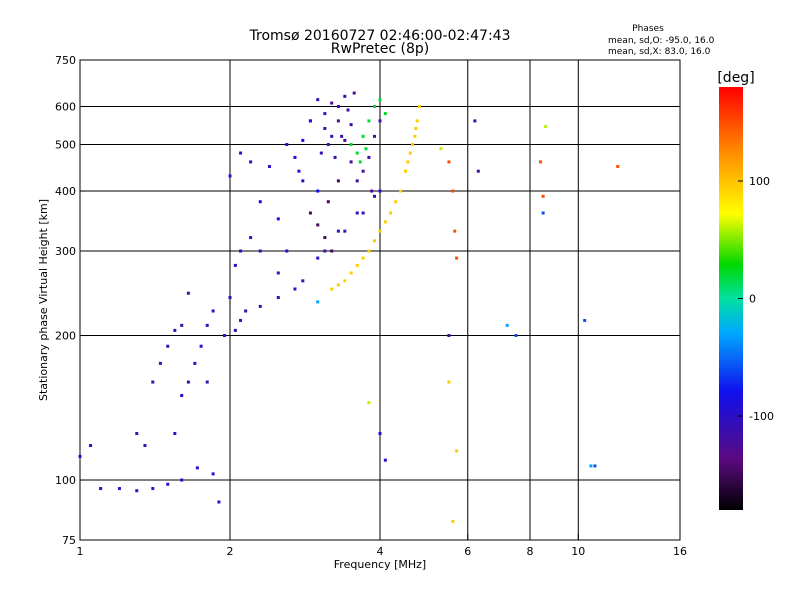  Describe the element at coordinates (752, 299) in the screenshot. I see `colorbar-tick-label: 0` at that location.